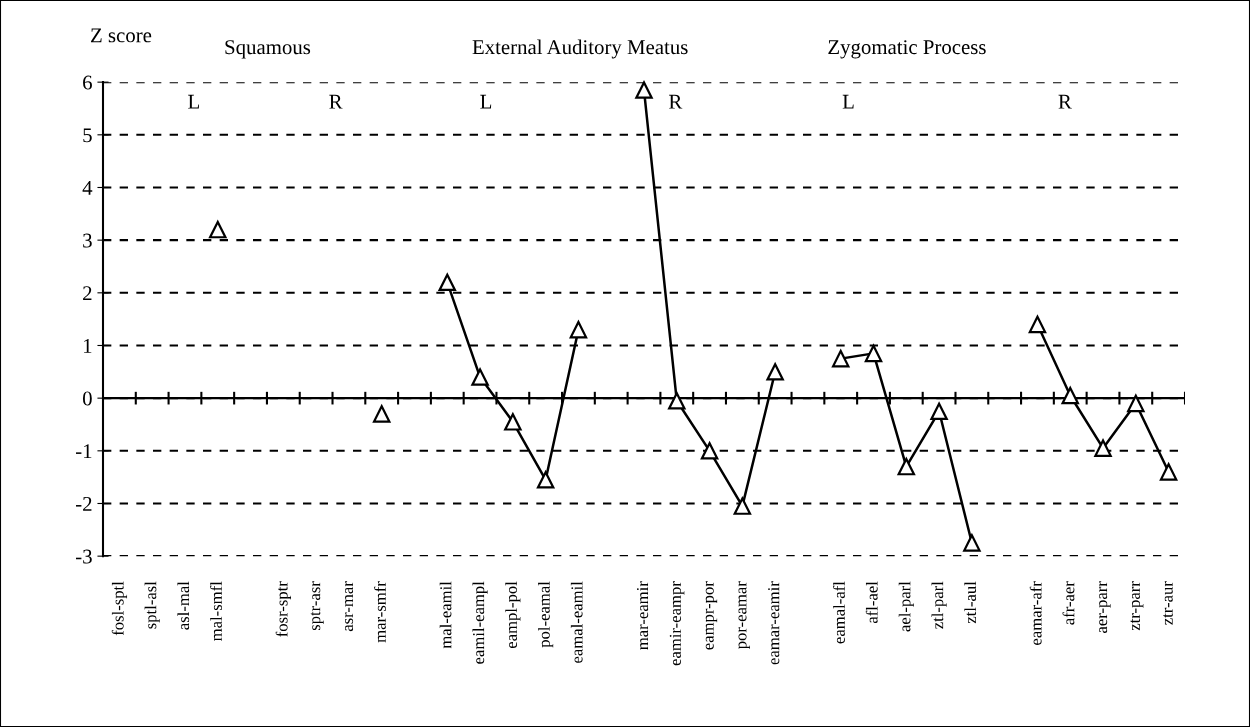 The height and width of the screenshot is (727, 1250). I want to click on x-tick-label: eamar-eamir, so click(774, 623).